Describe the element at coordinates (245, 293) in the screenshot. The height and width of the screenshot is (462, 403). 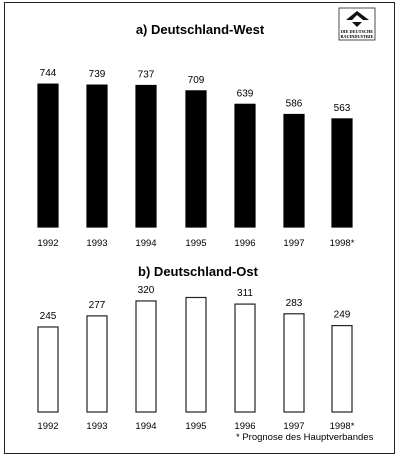
I see `chart-east-value-label: 311` at that location.